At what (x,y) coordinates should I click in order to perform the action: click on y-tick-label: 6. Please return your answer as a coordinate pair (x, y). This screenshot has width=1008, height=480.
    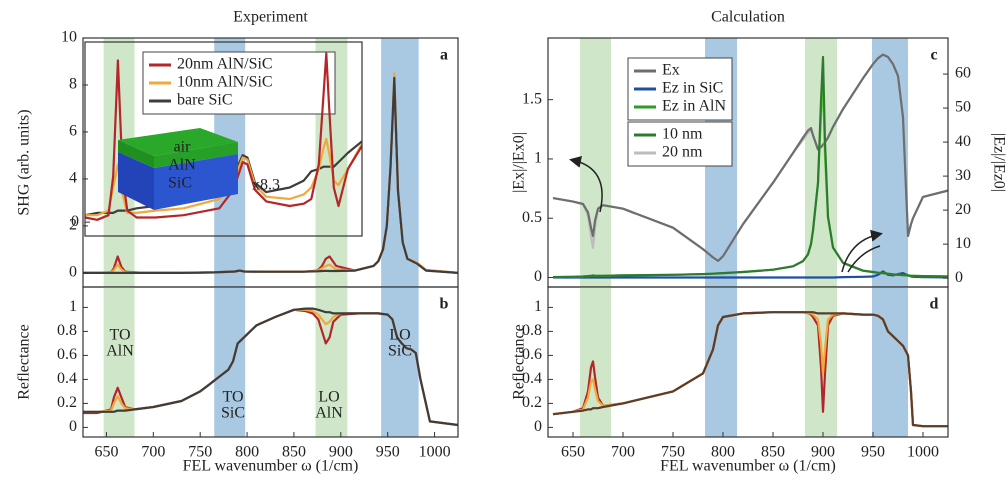
    Looking at the image, I should click on (73, 131).